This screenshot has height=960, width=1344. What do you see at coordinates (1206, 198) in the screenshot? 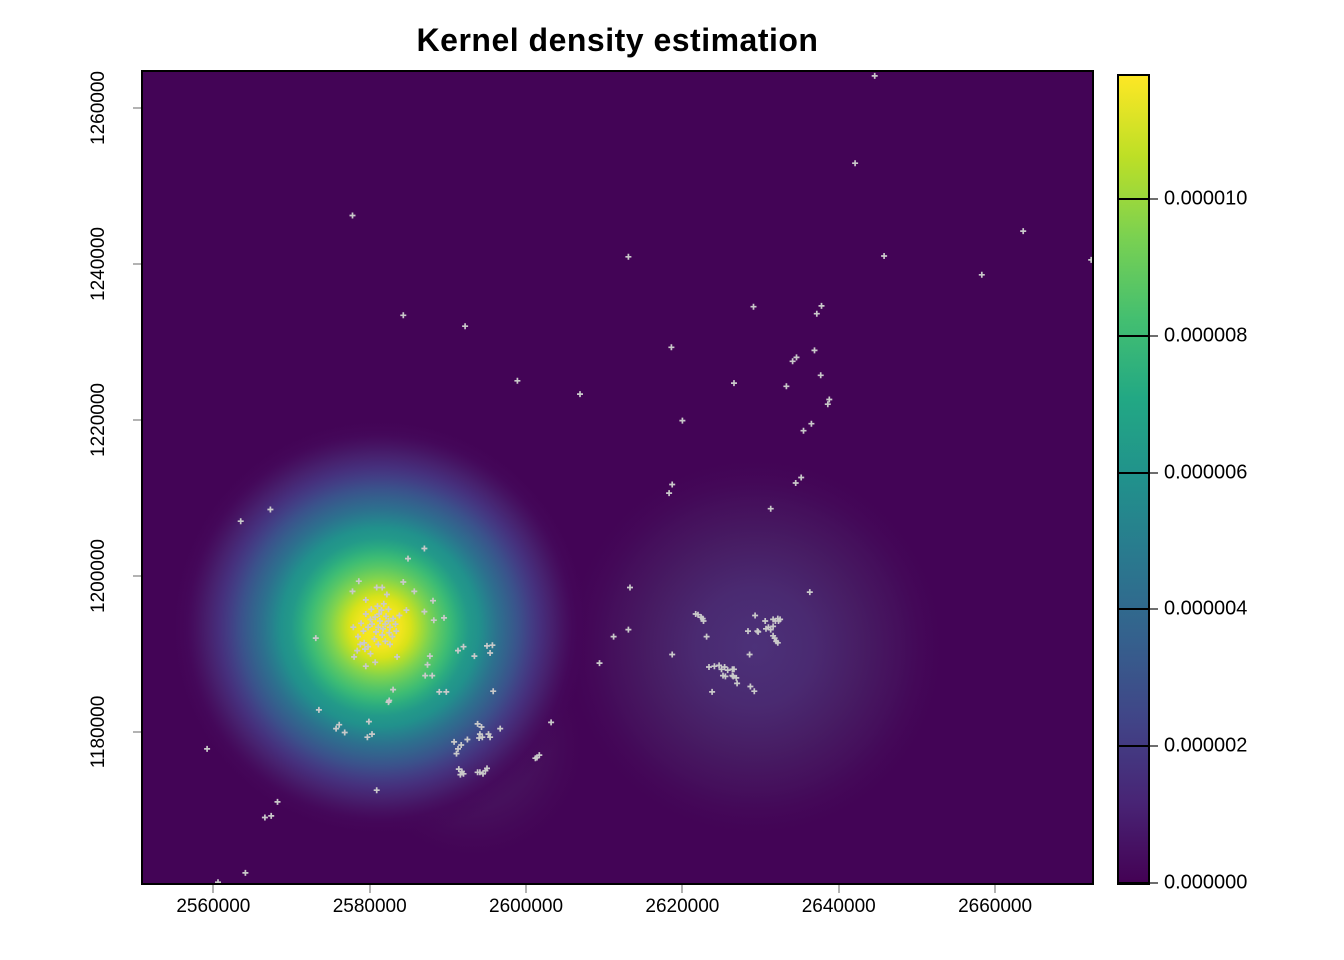
I see `colorbar-tick-label: 0.000010` at bounding box center [1206, 198].